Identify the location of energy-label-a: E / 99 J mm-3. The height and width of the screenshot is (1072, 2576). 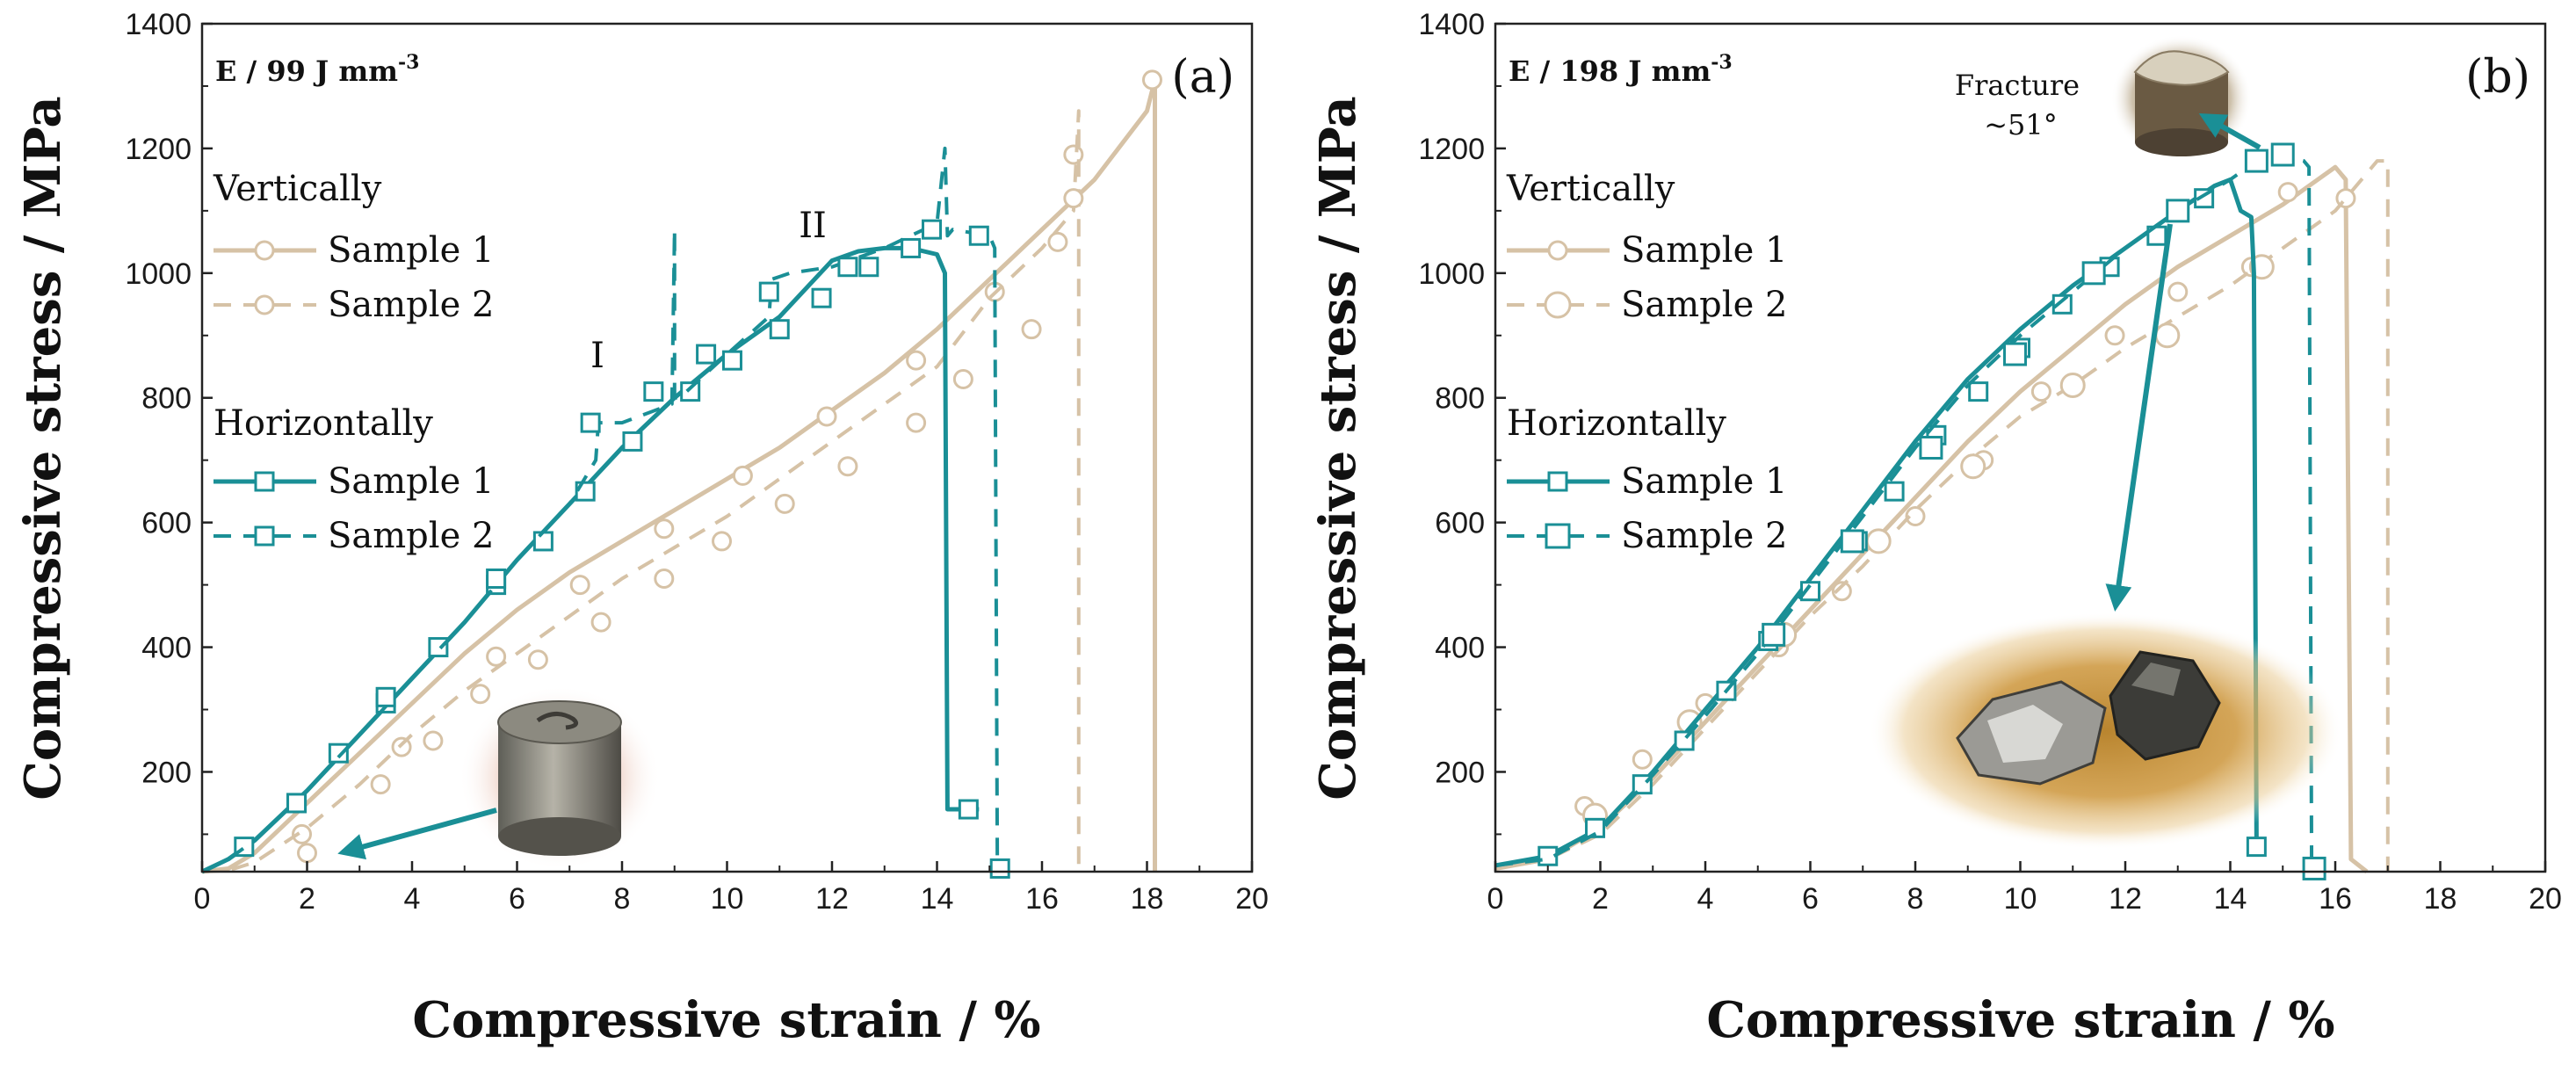
(317, 69).